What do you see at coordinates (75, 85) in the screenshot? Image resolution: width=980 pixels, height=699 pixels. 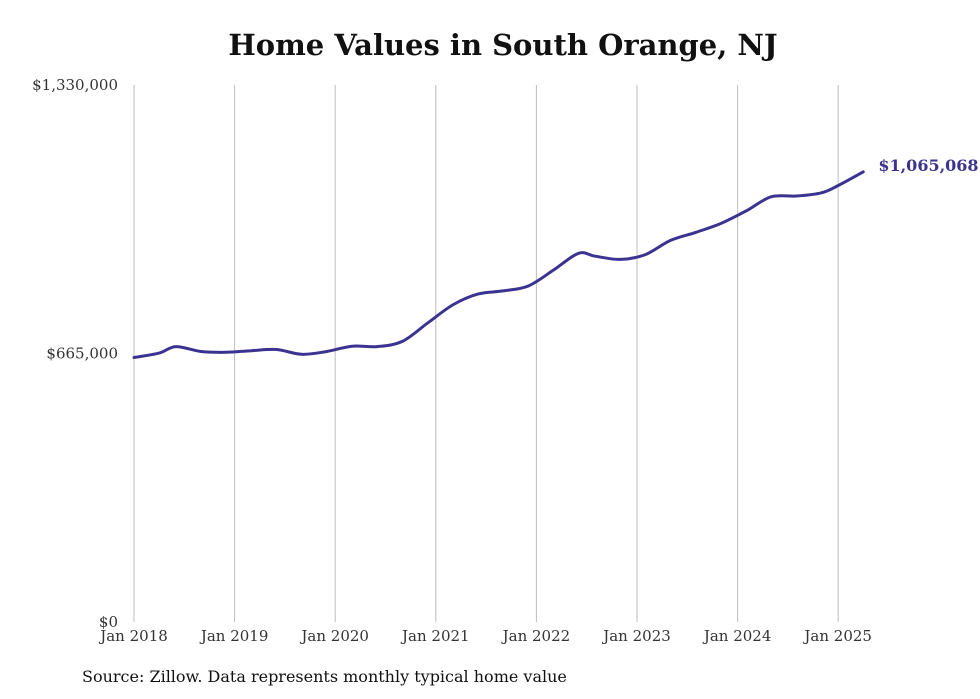 I see `y-tick-label: $1,330,000` at bounding box center [75, 85].